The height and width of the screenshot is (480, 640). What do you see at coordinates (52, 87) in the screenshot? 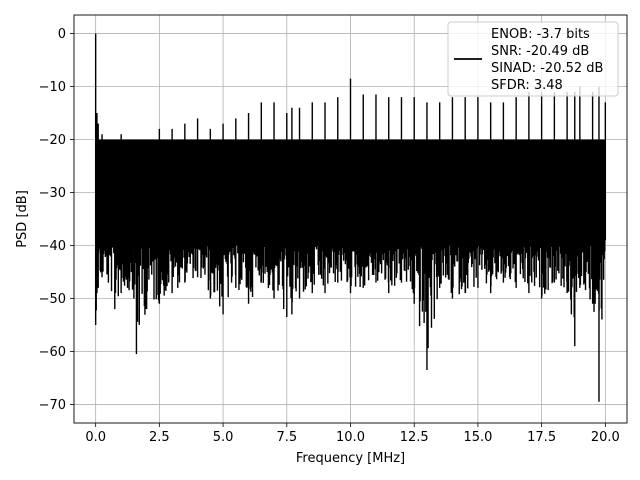
I see `y-tick-label: −10` at bounding box center [52, 87].